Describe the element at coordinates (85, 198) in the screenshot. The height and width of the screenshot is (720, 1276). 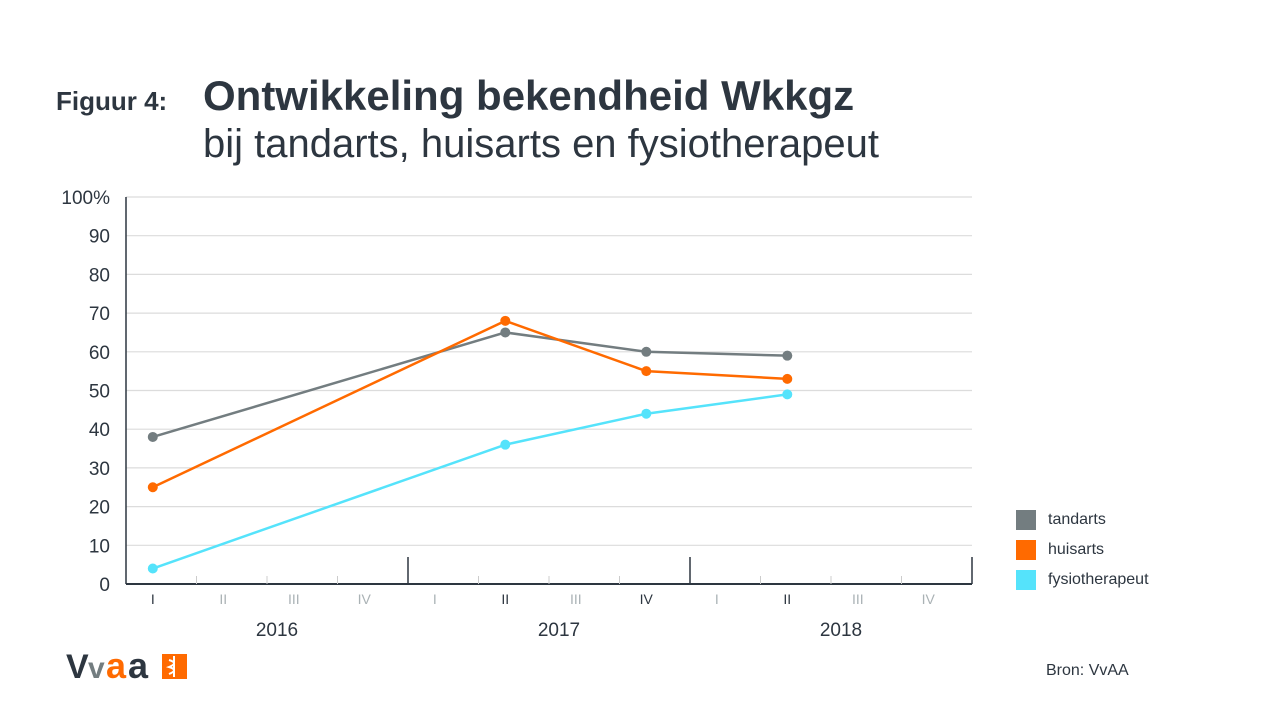
I see `y-tick-label: 100%` at that location.